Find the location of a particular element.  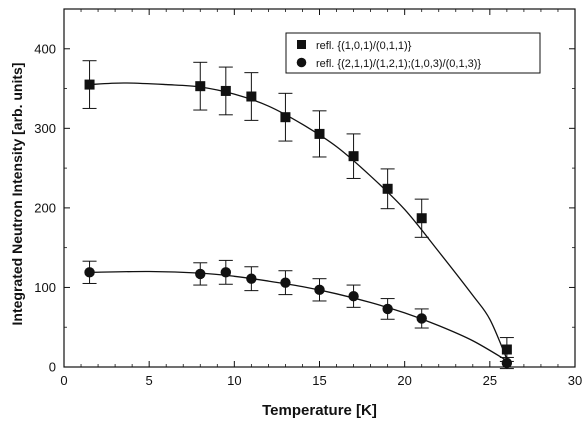

y-tick-label: 100 is located at coordinates (45, 287).